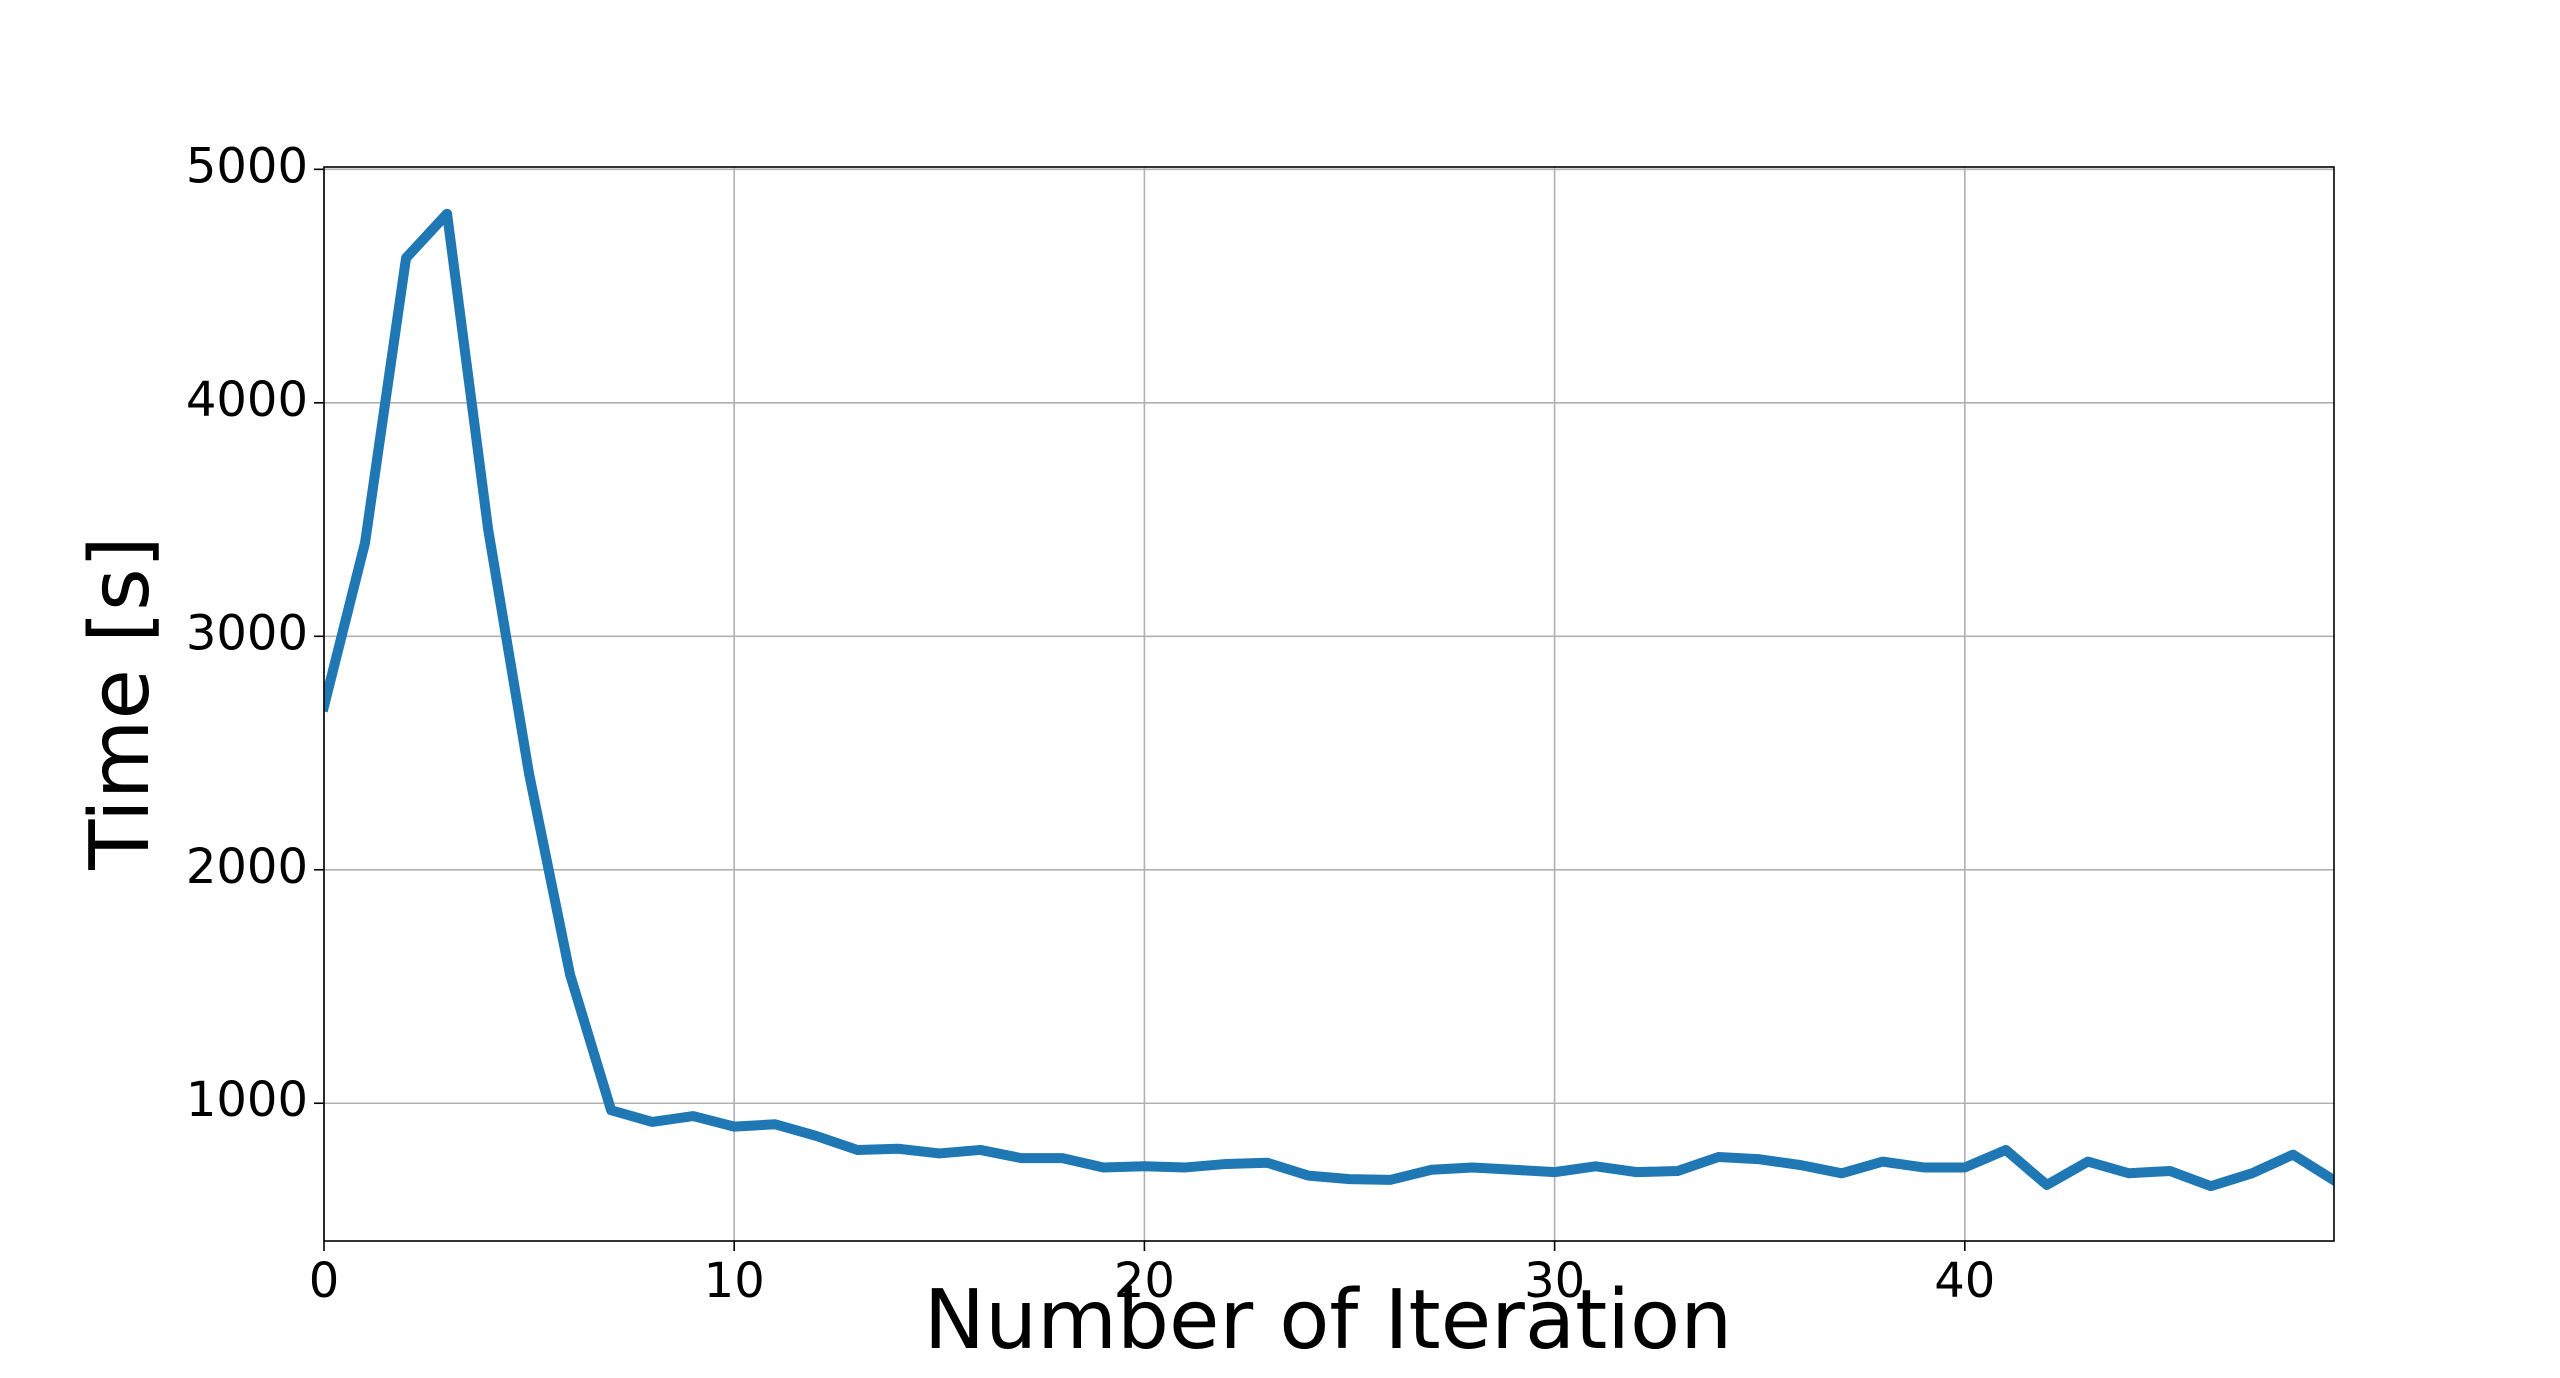  I want to click on x-axis-label: Number of Iteration, so click(1328, 1320).